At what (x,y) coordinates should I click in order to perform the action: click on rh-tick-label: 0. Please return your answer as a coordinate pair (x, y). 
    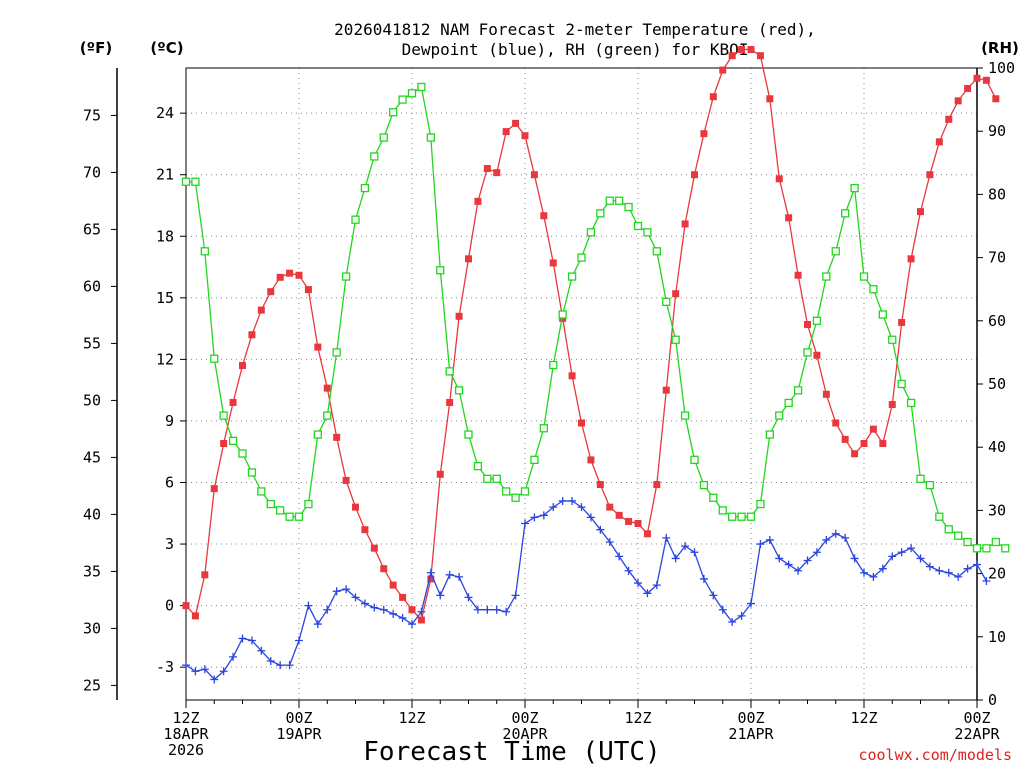
    Looking at the image, I should click on (992, 700).